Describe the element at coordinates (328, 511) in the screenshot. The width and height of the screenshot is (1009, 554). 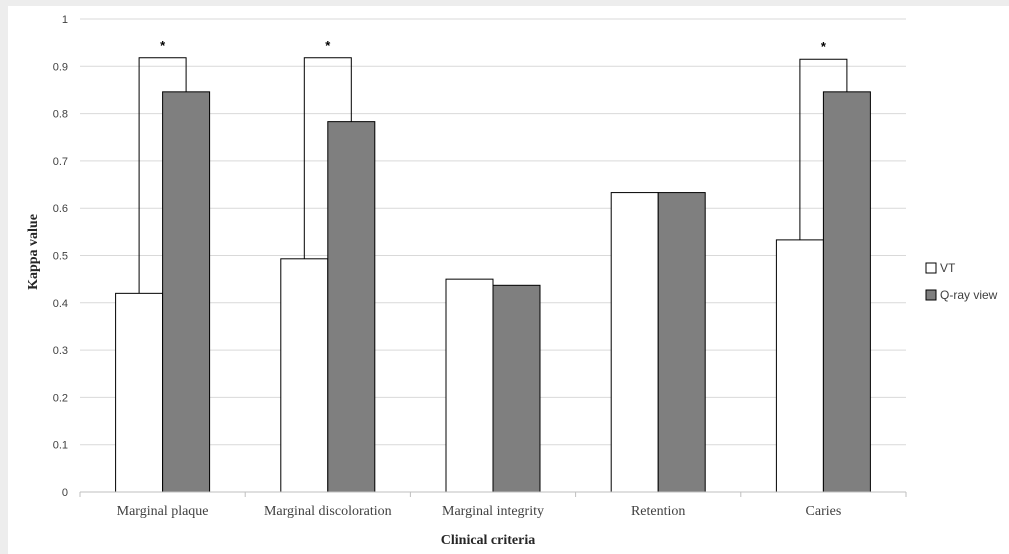
I see `category-label-marginal-discoloration: Marginal discoloration` at that location.